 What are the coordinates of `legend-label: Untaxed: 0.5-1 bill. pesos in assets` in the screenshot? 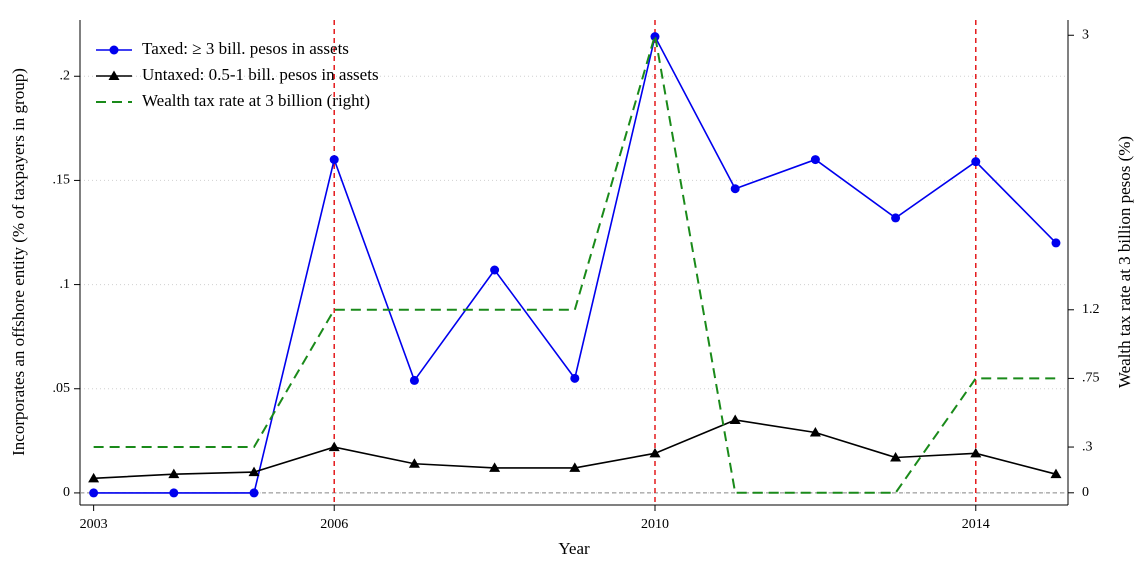 It's located at (260, 74).